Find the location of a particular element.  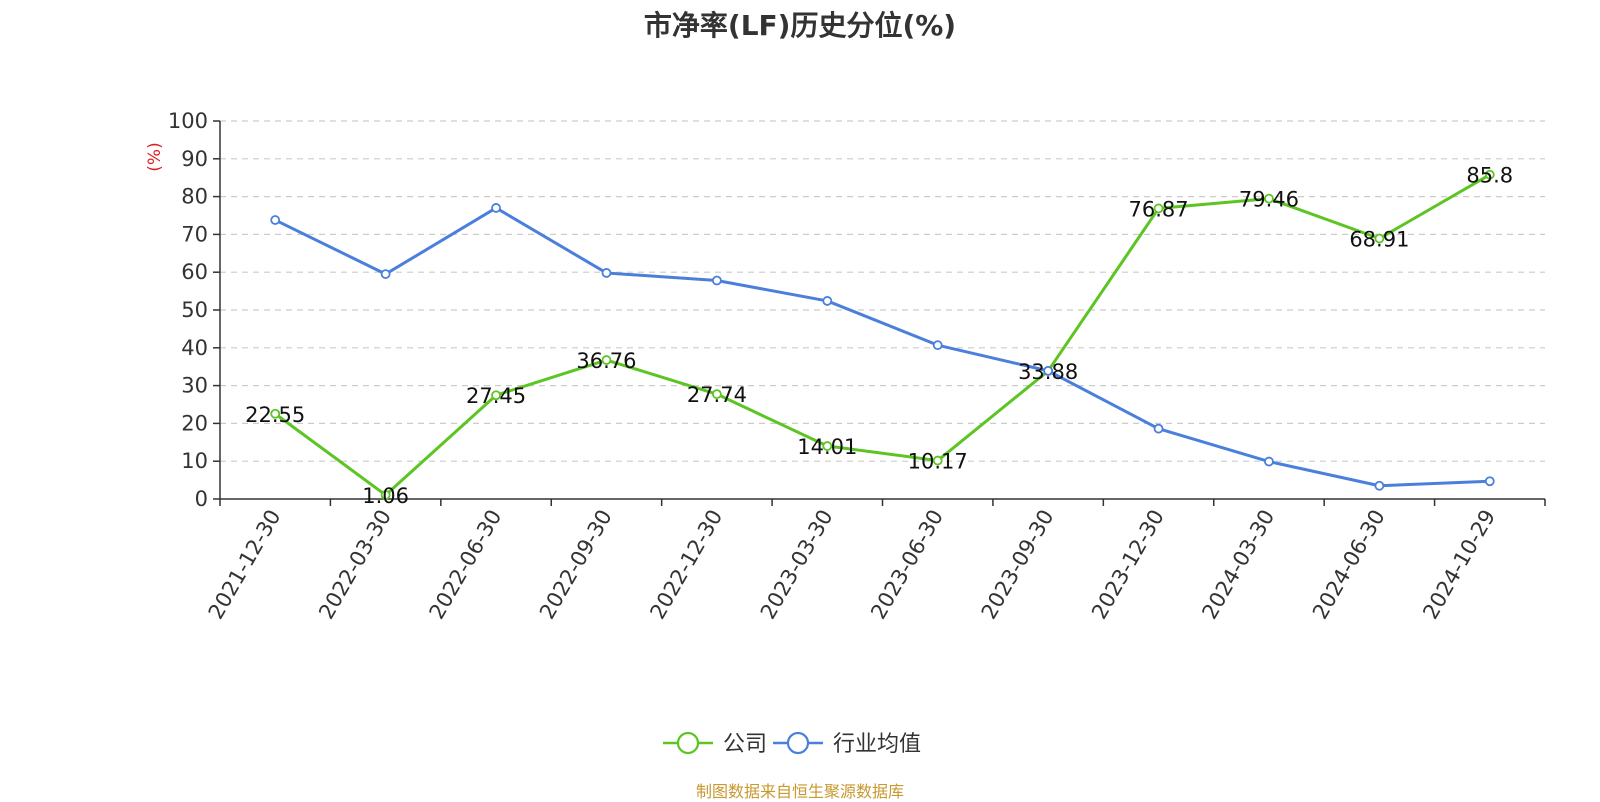

data-source-note: 制图数据来自恒生聚源数据库 is located at coordinates (799, 791).